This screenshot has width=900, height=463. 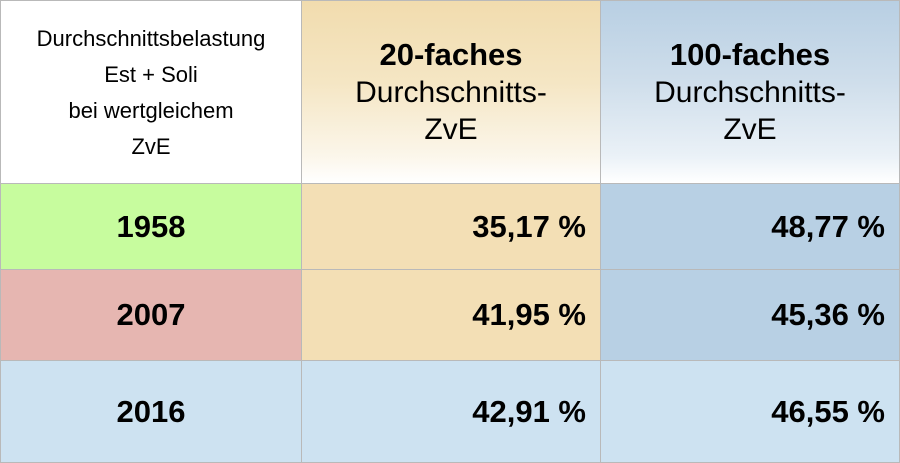 I want to click on column-header-100-faches: 100-faches Durchschnitts- ZvE, so click(x=750, y=92).